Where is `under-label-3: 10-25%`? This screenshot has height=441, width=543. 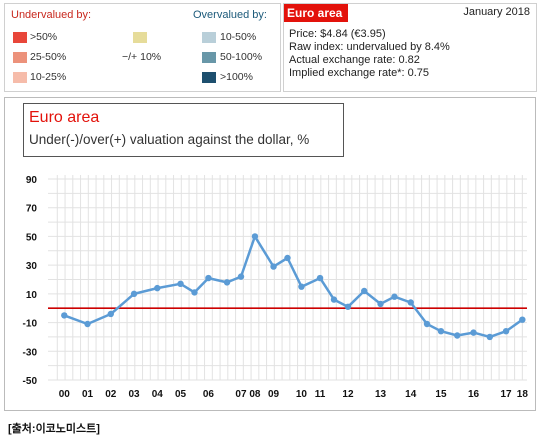
under-label-3: 10-25% is located at coordinates (48, 77).